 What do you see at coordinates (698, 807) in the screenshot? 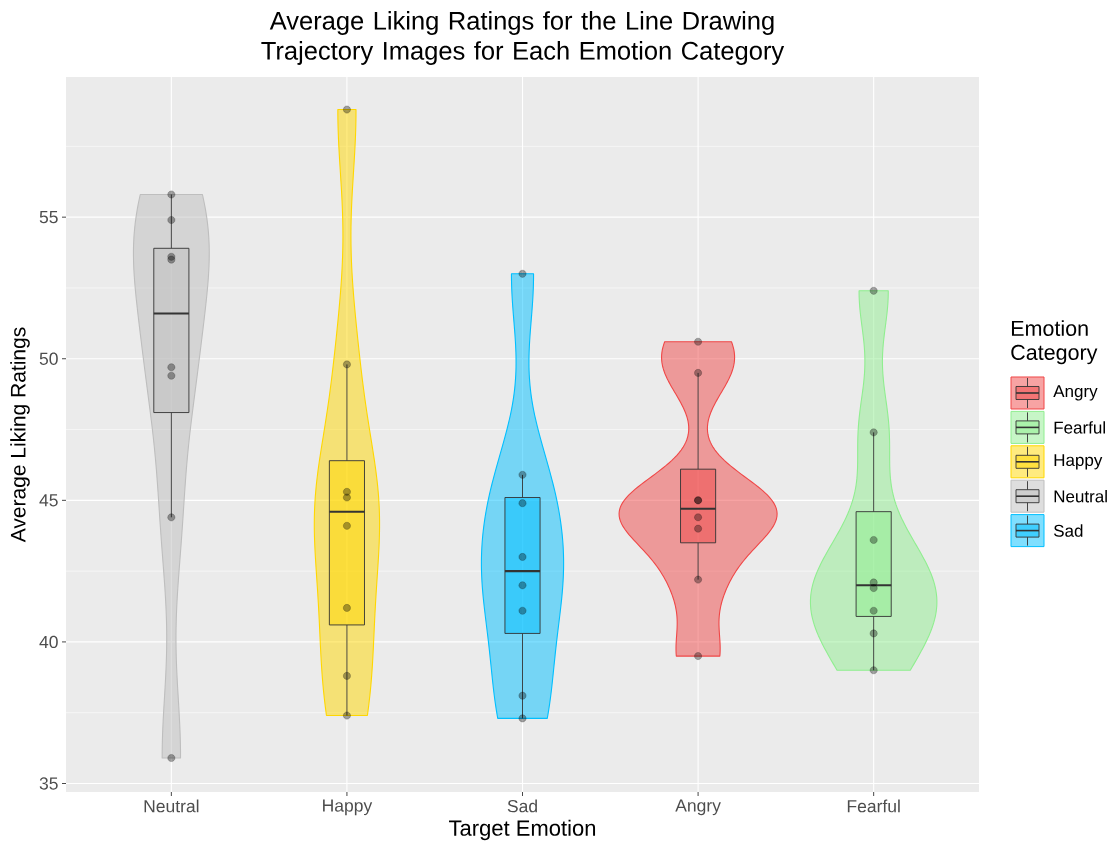
I see `x-tick-label: Angry` at bounding box center [698, 807].